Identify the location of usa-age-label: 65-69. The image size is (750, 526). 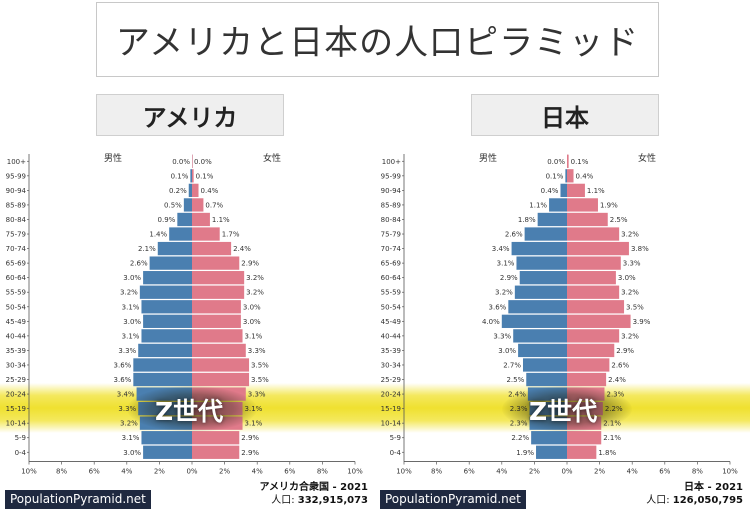
(16, 264).